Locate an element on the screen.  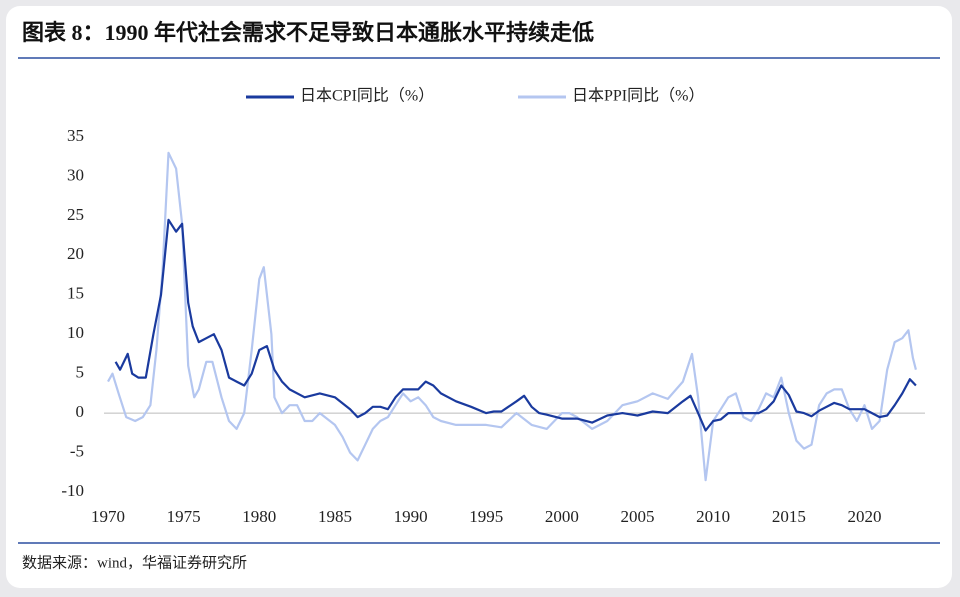
y-tick-label: -5 is located at coordinates (77, 450).